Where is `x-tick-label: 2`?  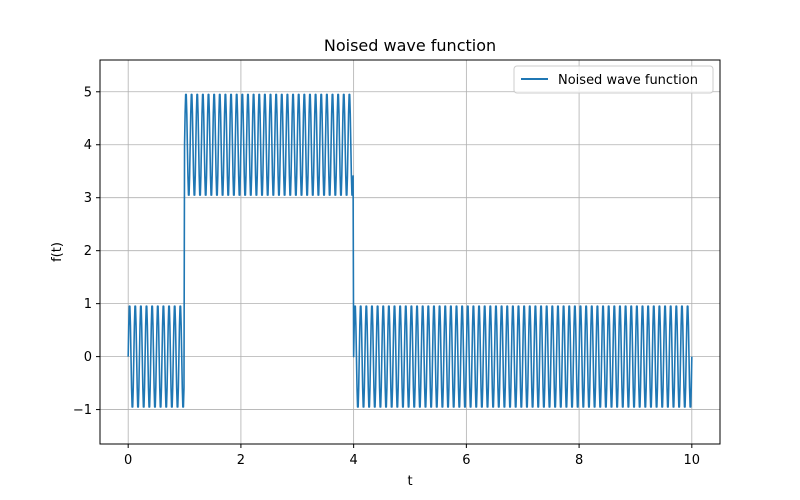
x-tick-label: 2 is located at coordinates (241, 460).